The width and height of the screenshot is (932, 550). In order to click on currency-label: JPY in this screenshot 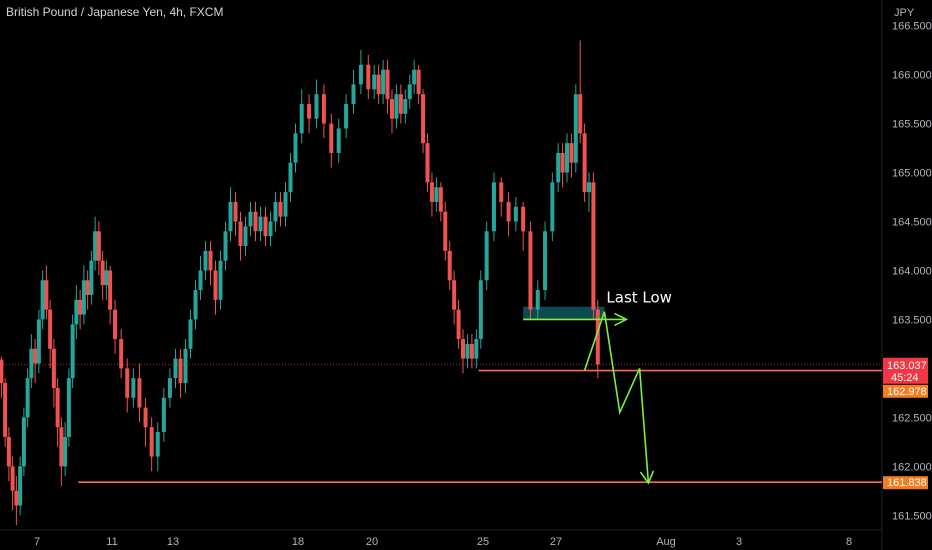, I will do `click(904, 13)`.